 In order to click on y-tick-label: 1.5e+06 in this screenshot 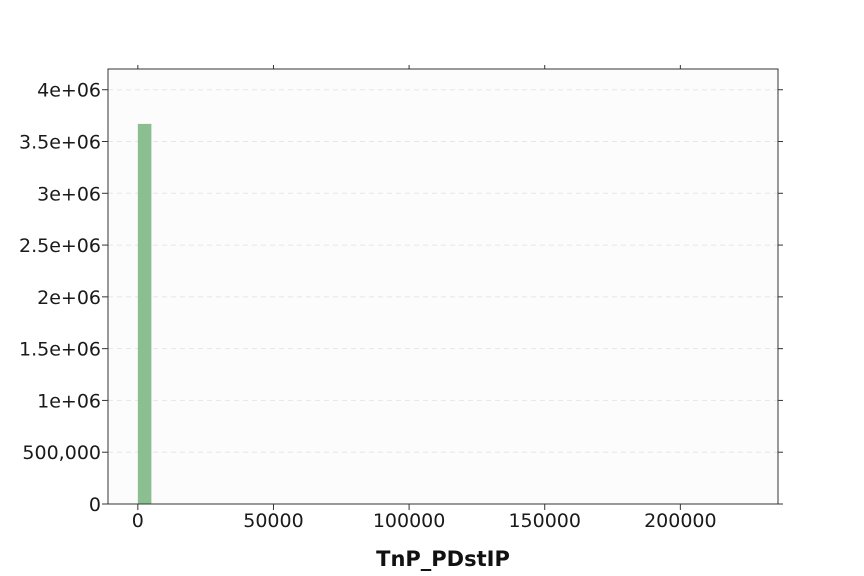, I will do `click(60, 350)`.